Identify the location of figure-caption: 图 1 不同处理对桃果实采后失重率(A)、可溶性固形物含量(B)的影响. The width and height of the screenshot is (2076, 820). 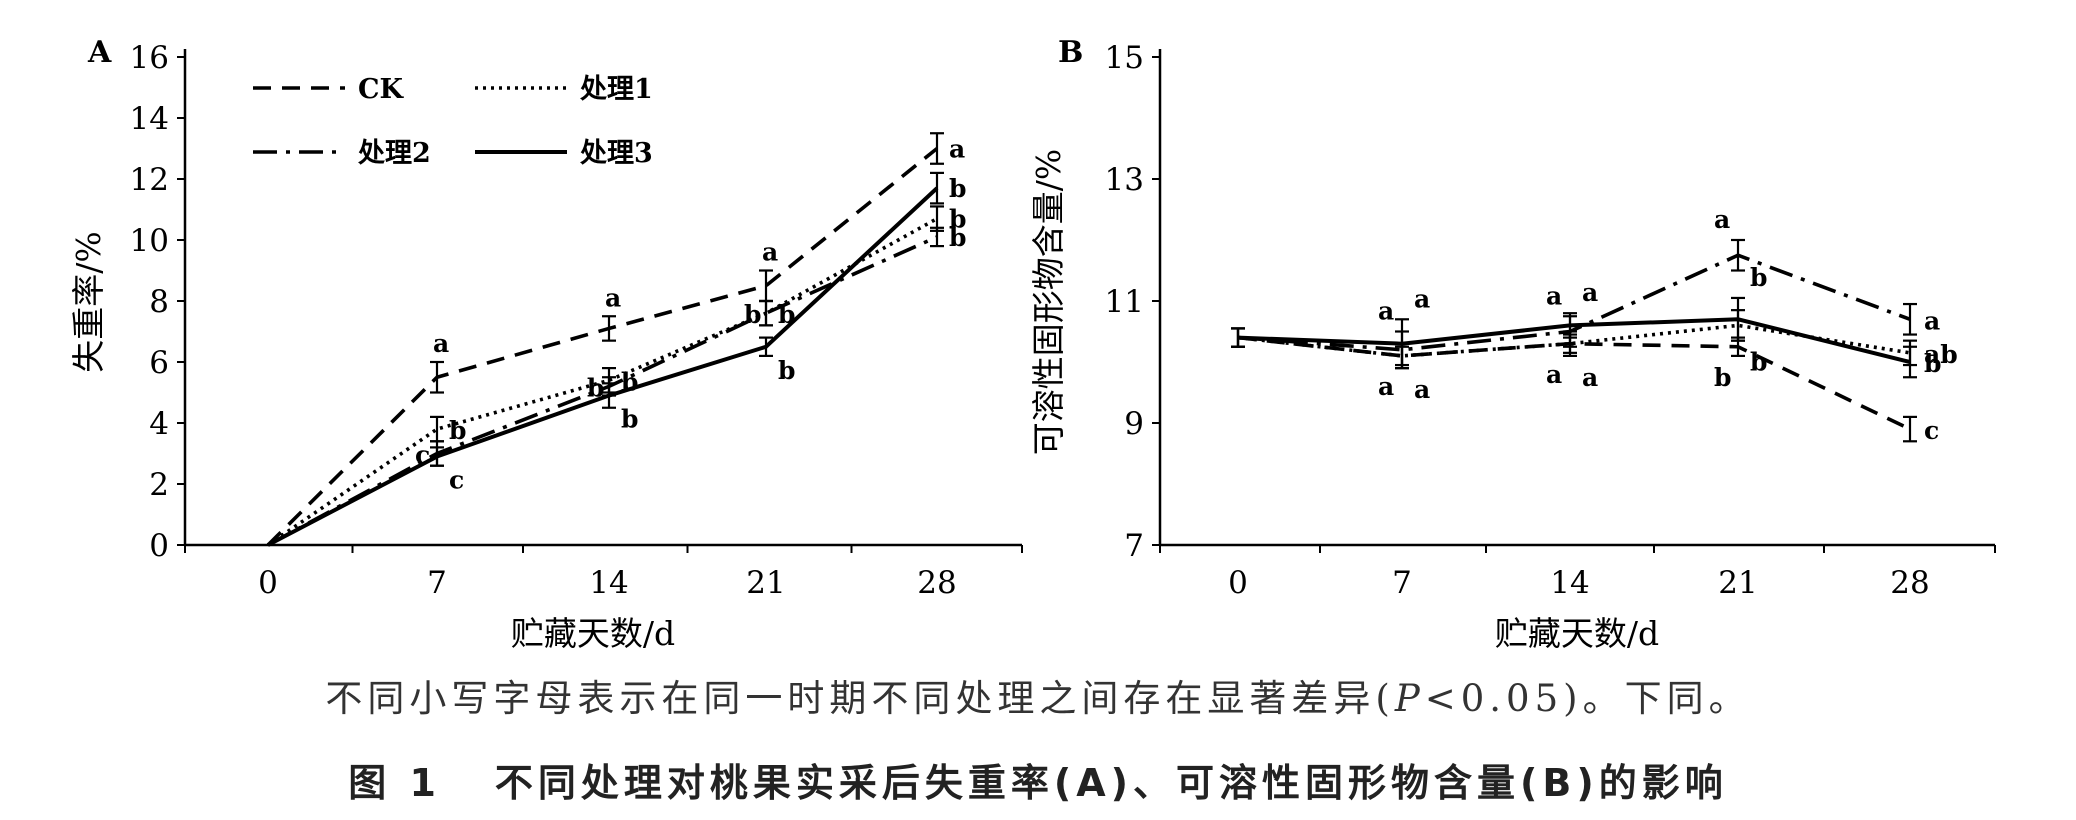
(1038, 779).